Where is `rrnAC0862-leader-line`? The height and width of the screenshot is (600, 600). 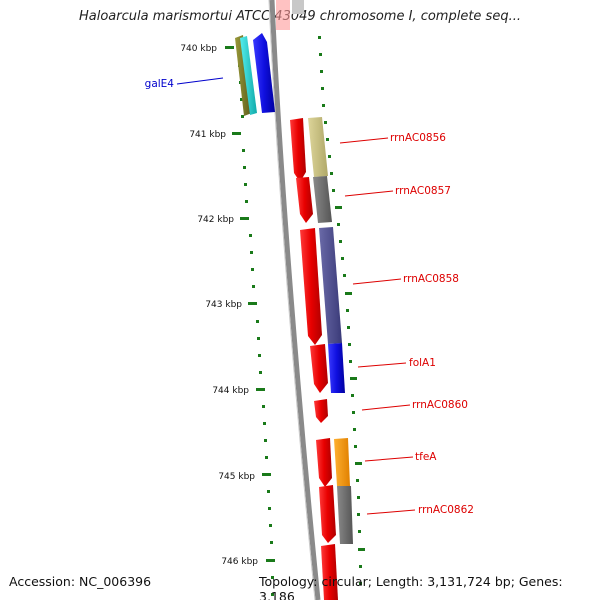 rrnAC0862-leader-line is located at coordinates (391, 512).